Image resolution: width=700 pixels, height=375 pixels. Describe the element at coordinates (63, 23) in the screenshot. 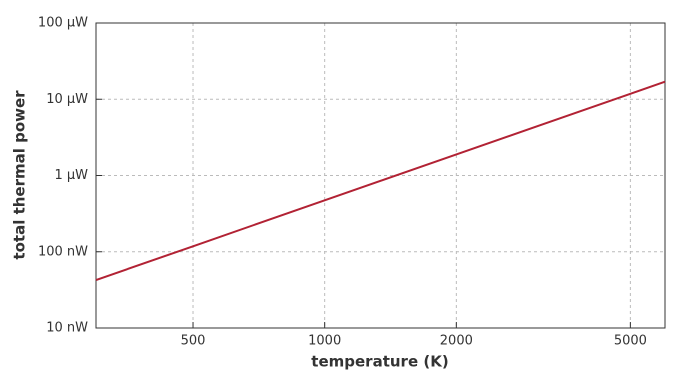

I see `y-tick-label: 100 µW` at that location.